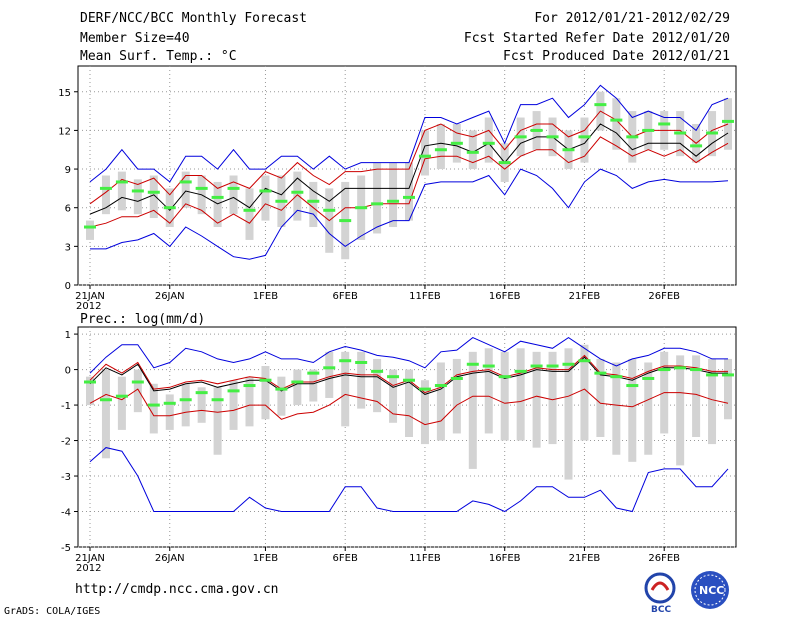 This screenshot has width=800, height=619. Describe the element at coordinates (686, 593) in the screenshot. I see `logos: BCC NCC` at that location.